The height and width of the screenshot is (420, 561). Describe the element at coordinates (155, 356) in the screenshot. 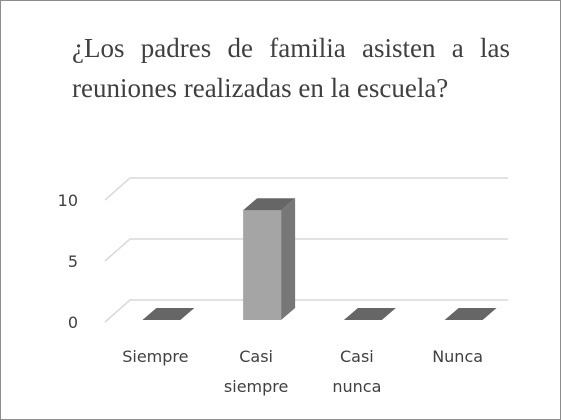

I see `x-tick-label: Siempre` at that location.